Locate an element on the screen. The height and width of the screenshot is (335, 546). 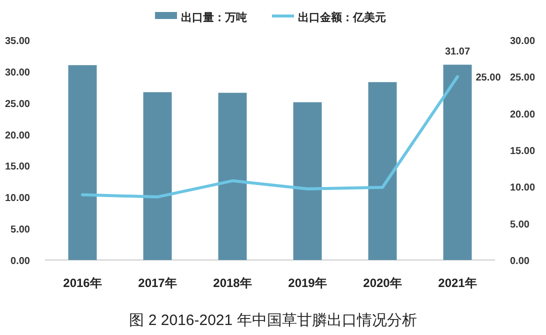
y-tick-label: 0.00 is located at coordinates (20, 261).